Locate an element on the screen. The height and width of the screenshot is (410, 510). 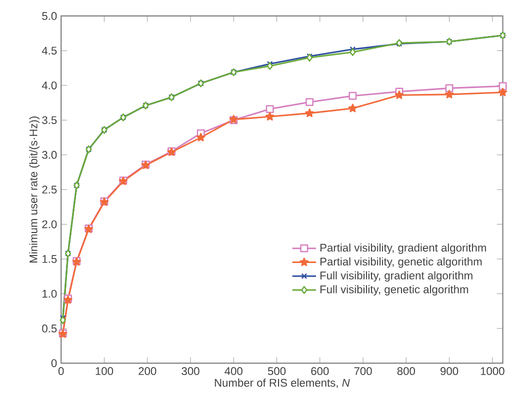
x-tick-label: 1000 is located at coordinates (492, 371).